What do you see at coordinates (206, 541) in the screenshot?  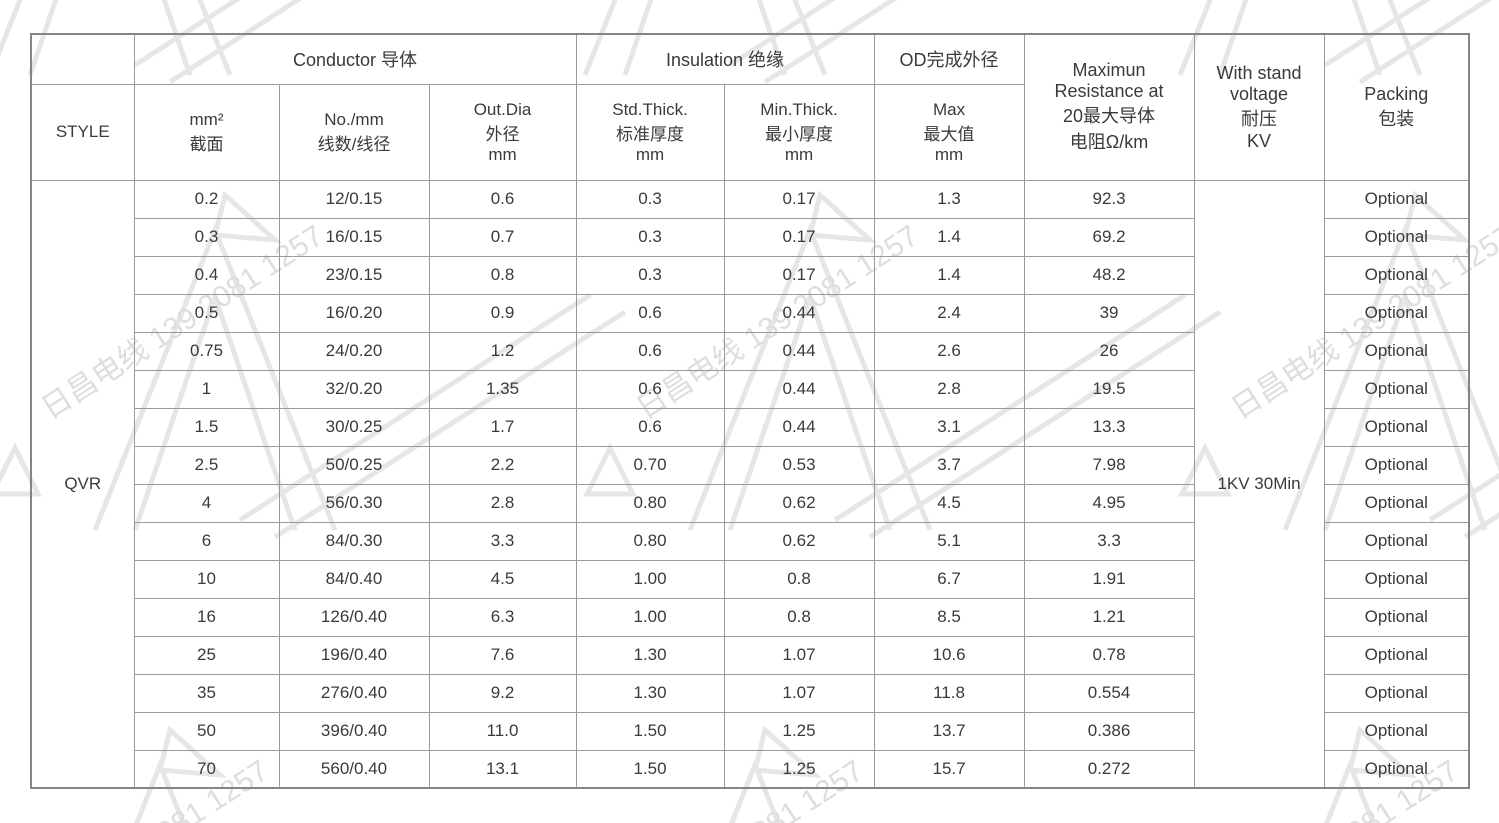 I see `cell-mm2: 6` at bounding box center [206, 541].